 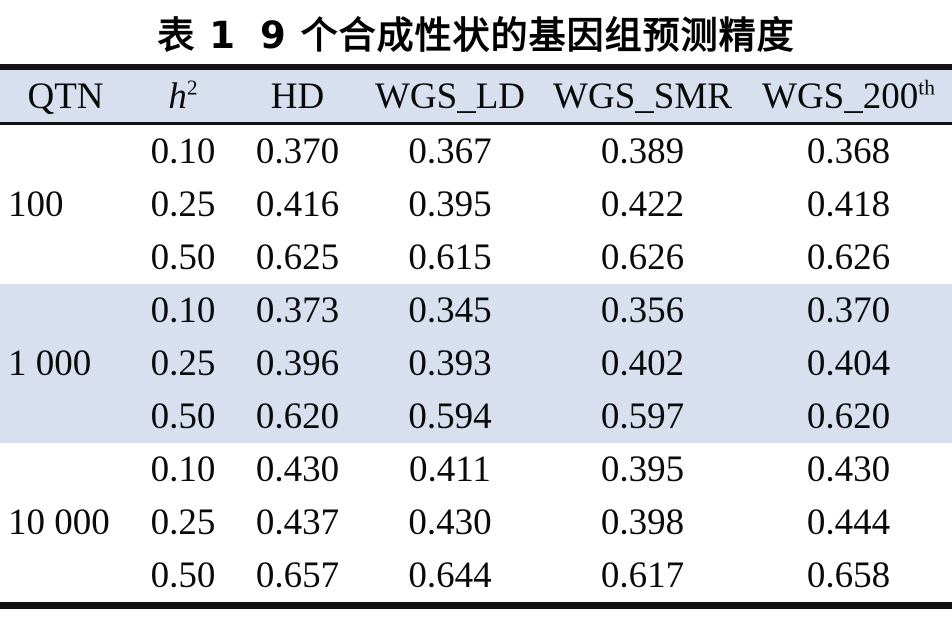 I want to click on col-header-hd: HD, so click(x=297, y=95).